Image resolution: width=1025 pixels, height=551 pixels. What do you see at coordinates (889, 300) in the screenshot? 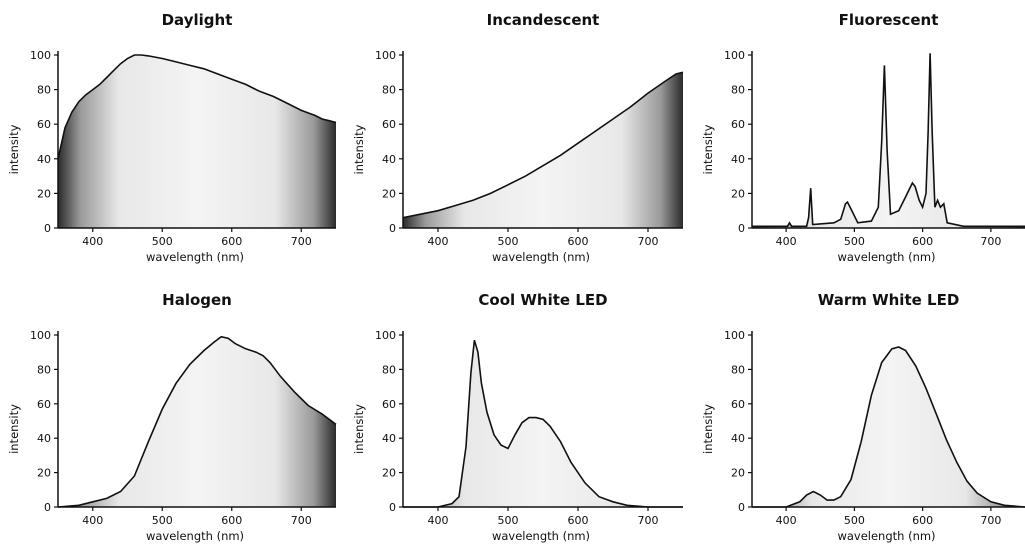
I see `chart-title: Warm White LED` at bounding box center [889, 300].